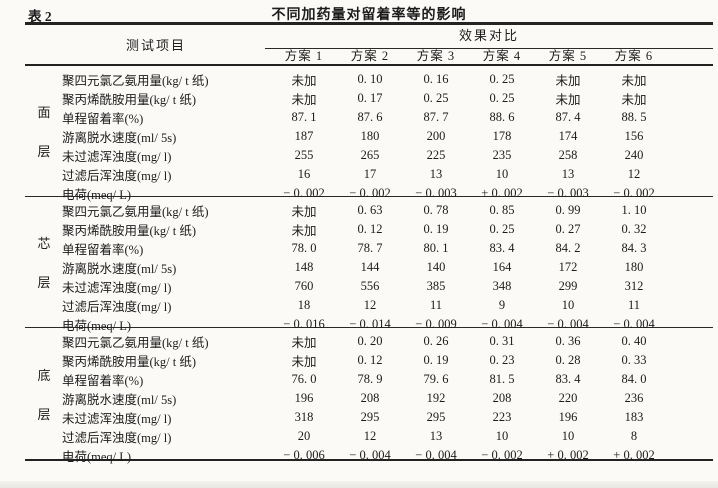 The width and height of the screenshot is (718, 488). I want to click on scheme-header-2: 方案 2, so click(370, 56).